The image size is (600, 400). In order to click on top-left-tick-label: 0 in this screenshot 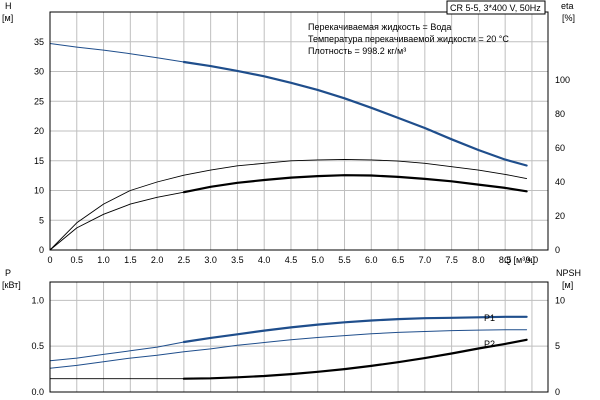, I will do `click(41, 250)`.